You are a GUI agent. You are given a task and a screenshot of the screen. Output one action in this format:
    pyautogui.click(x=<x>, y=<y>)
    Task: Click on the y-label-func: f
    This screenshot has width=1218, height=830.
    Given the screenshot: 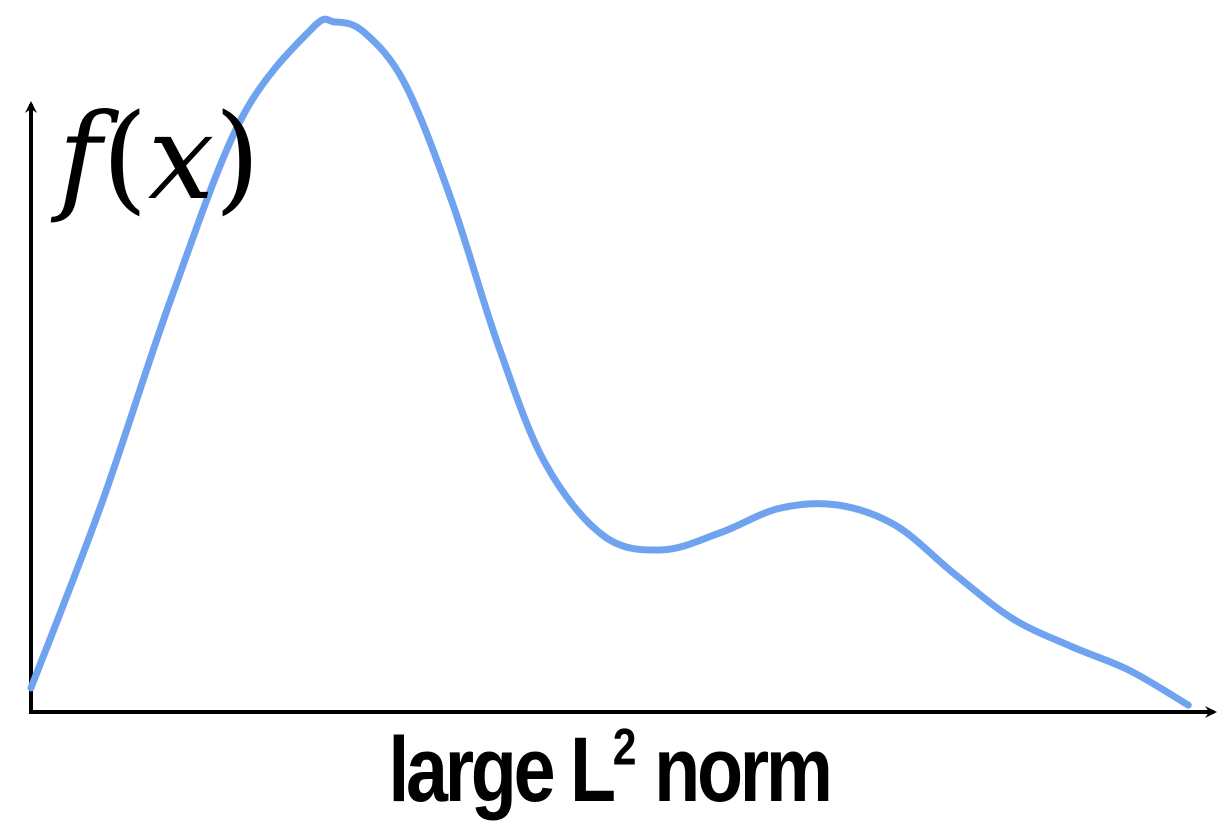 What is the action you would take?
    pyautogui.click(x=80, y=157)
    